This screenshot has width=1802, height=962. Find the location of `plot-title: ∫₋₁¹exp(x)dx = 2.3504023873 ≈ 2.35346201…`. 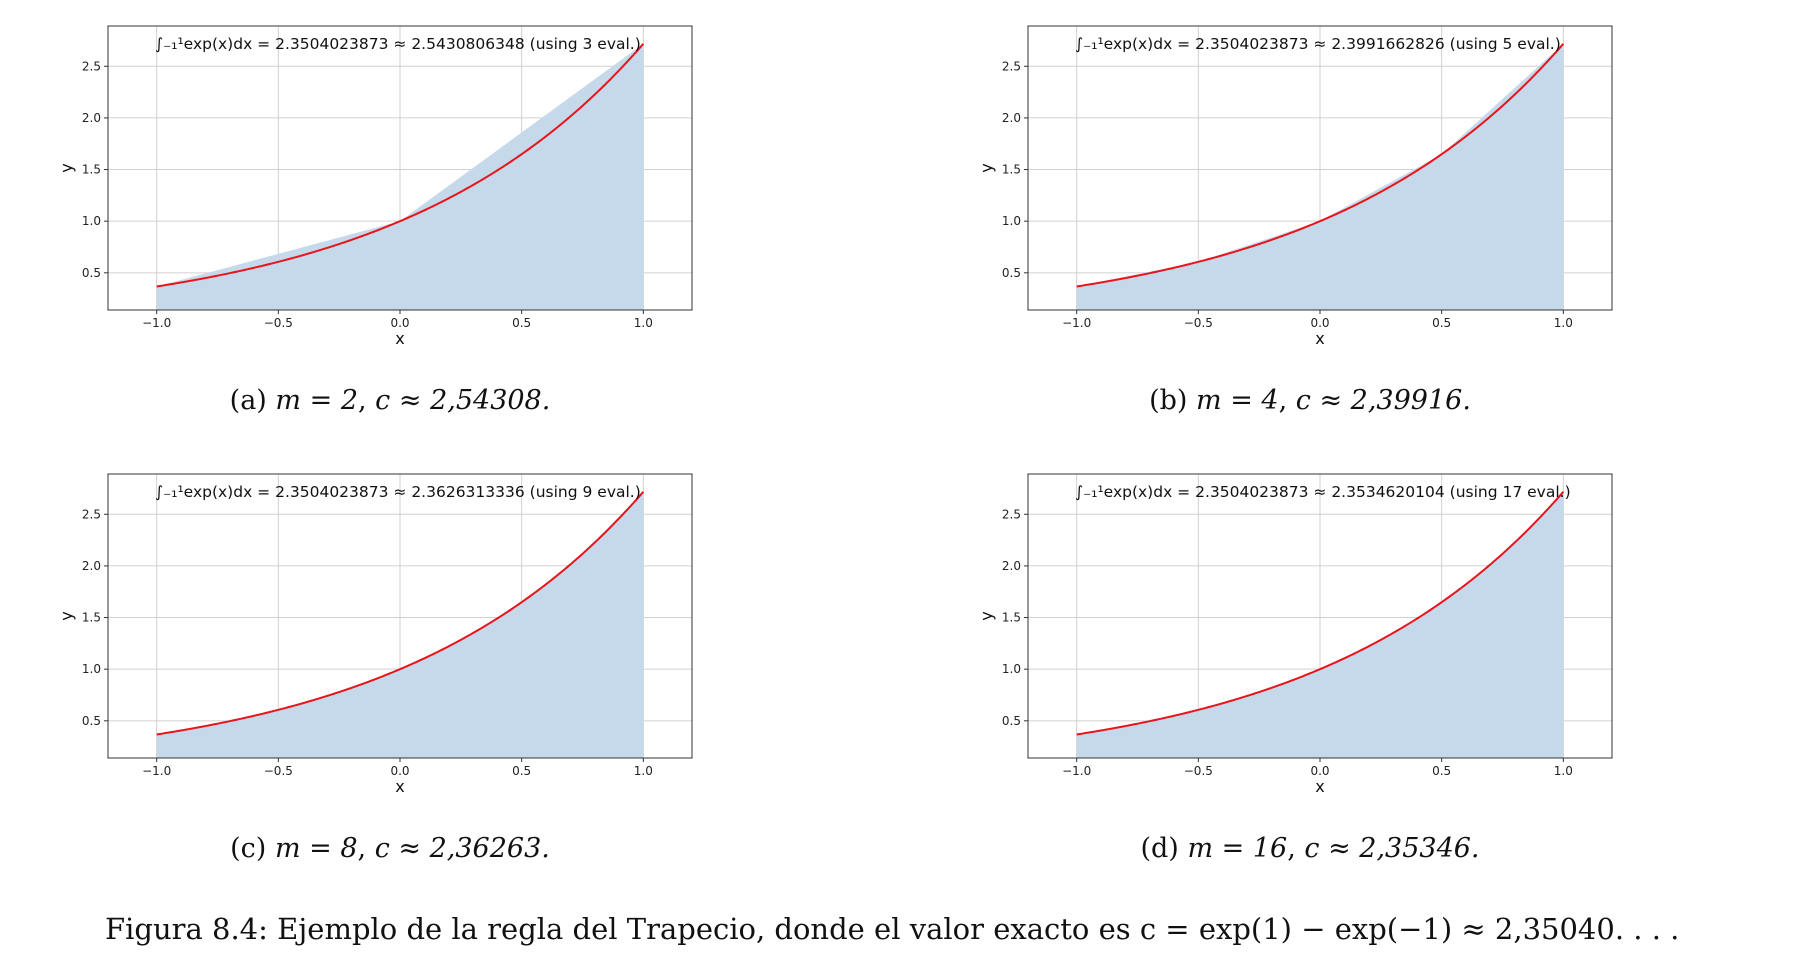

plot-title: ∫₋₁¹exp(x)dx = 2.3504023873 ≈ 2.35346201… is located at coordinates (1323, 492).